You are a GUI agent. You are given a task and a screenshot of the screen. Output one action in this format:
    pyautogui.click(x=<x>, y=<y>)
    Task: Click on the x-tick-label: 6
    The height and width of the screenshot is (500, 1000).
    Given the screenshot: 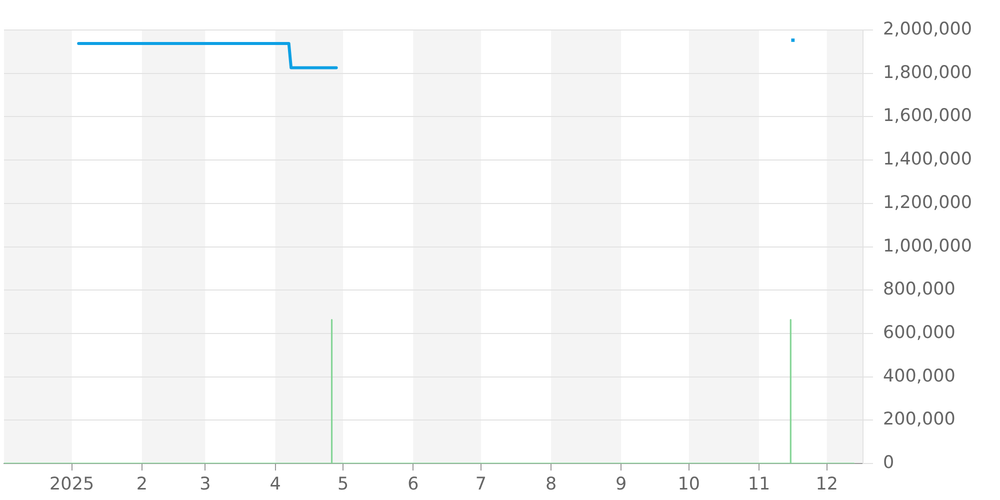 What is the action you would take?
    pyautogui.click(x=413, y=484)
    